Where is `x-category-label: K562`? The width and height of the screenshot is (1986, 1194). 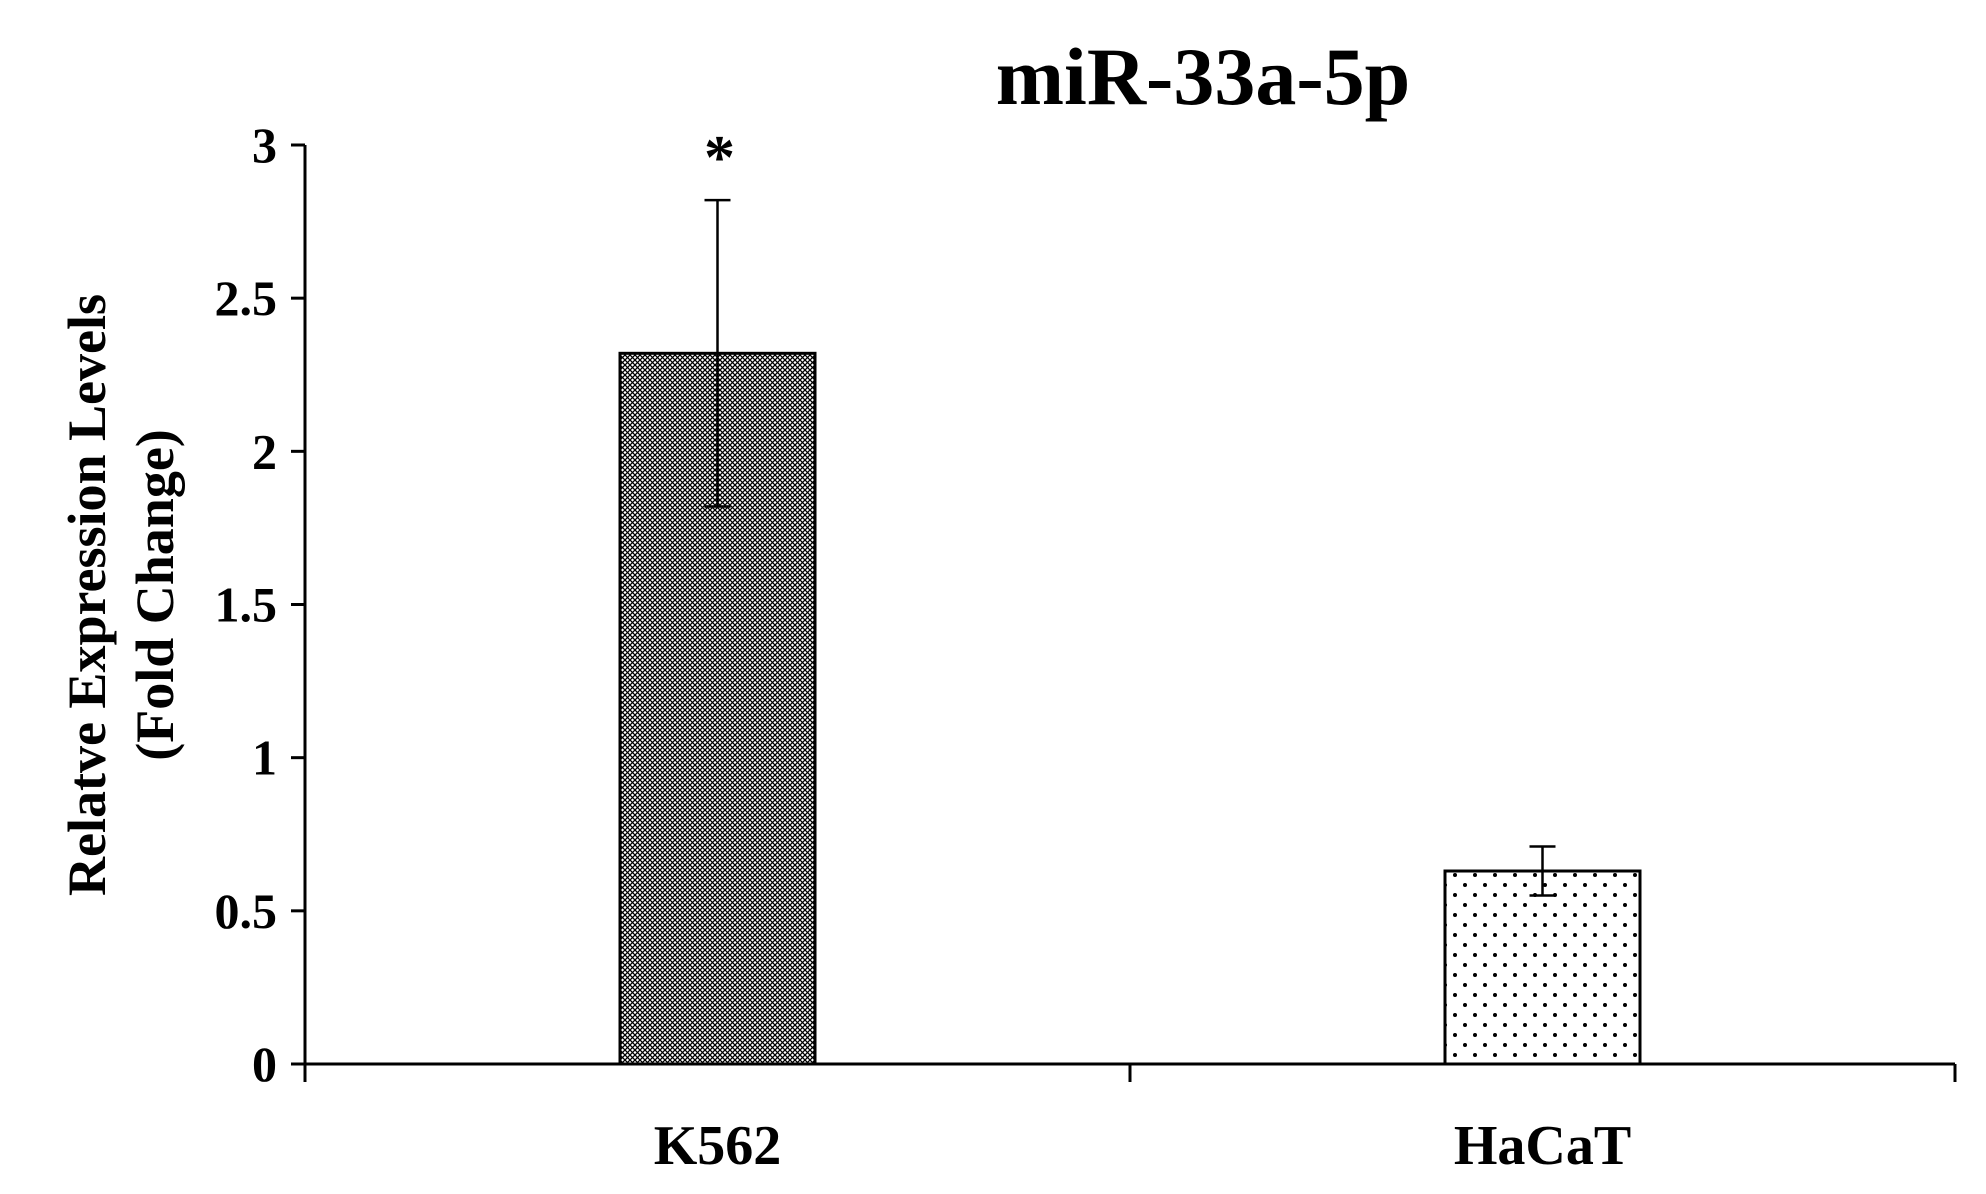
x-category-label: K562 is located at coordinates (718, 1146).